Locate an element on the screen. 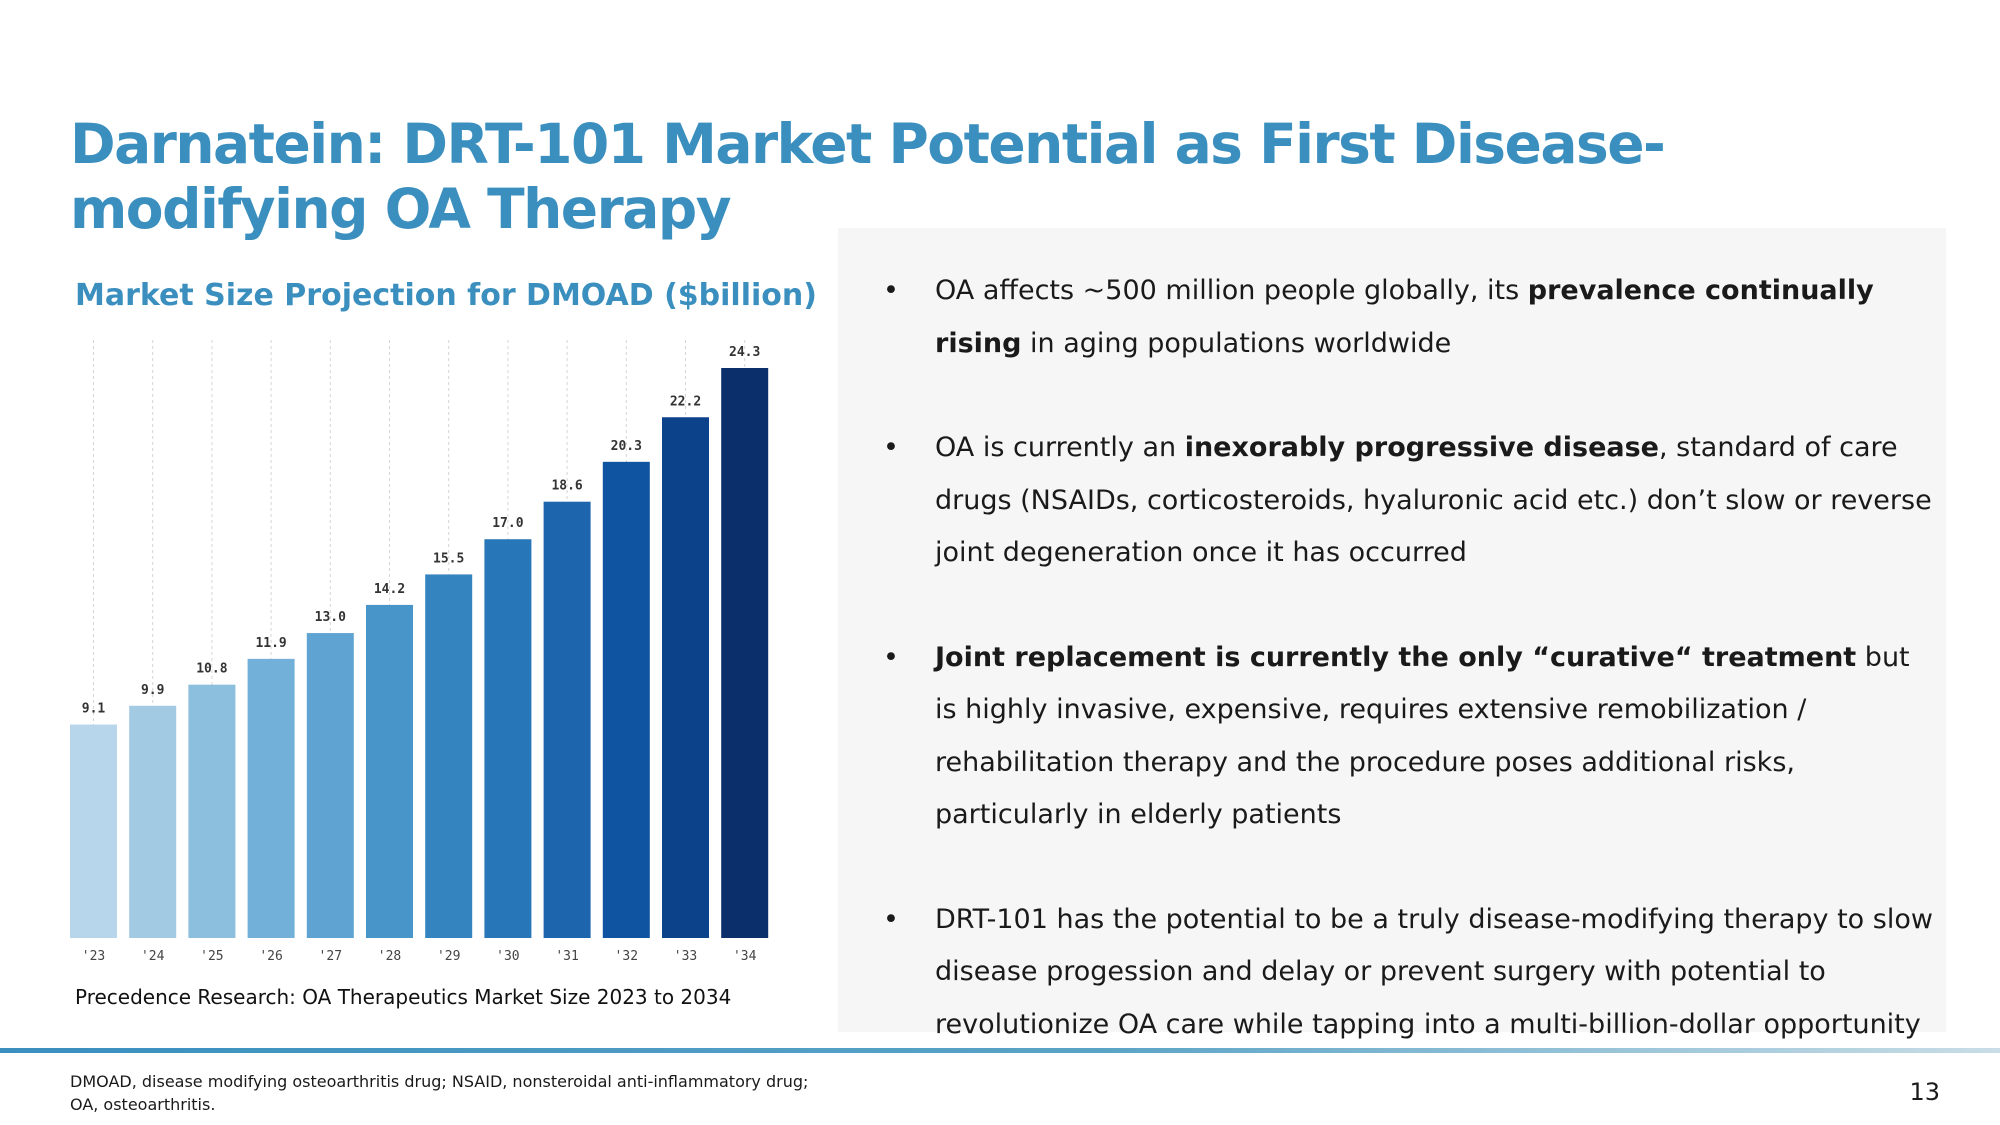  bar-value-label: 11.9 is located at coordinates (270, 643).